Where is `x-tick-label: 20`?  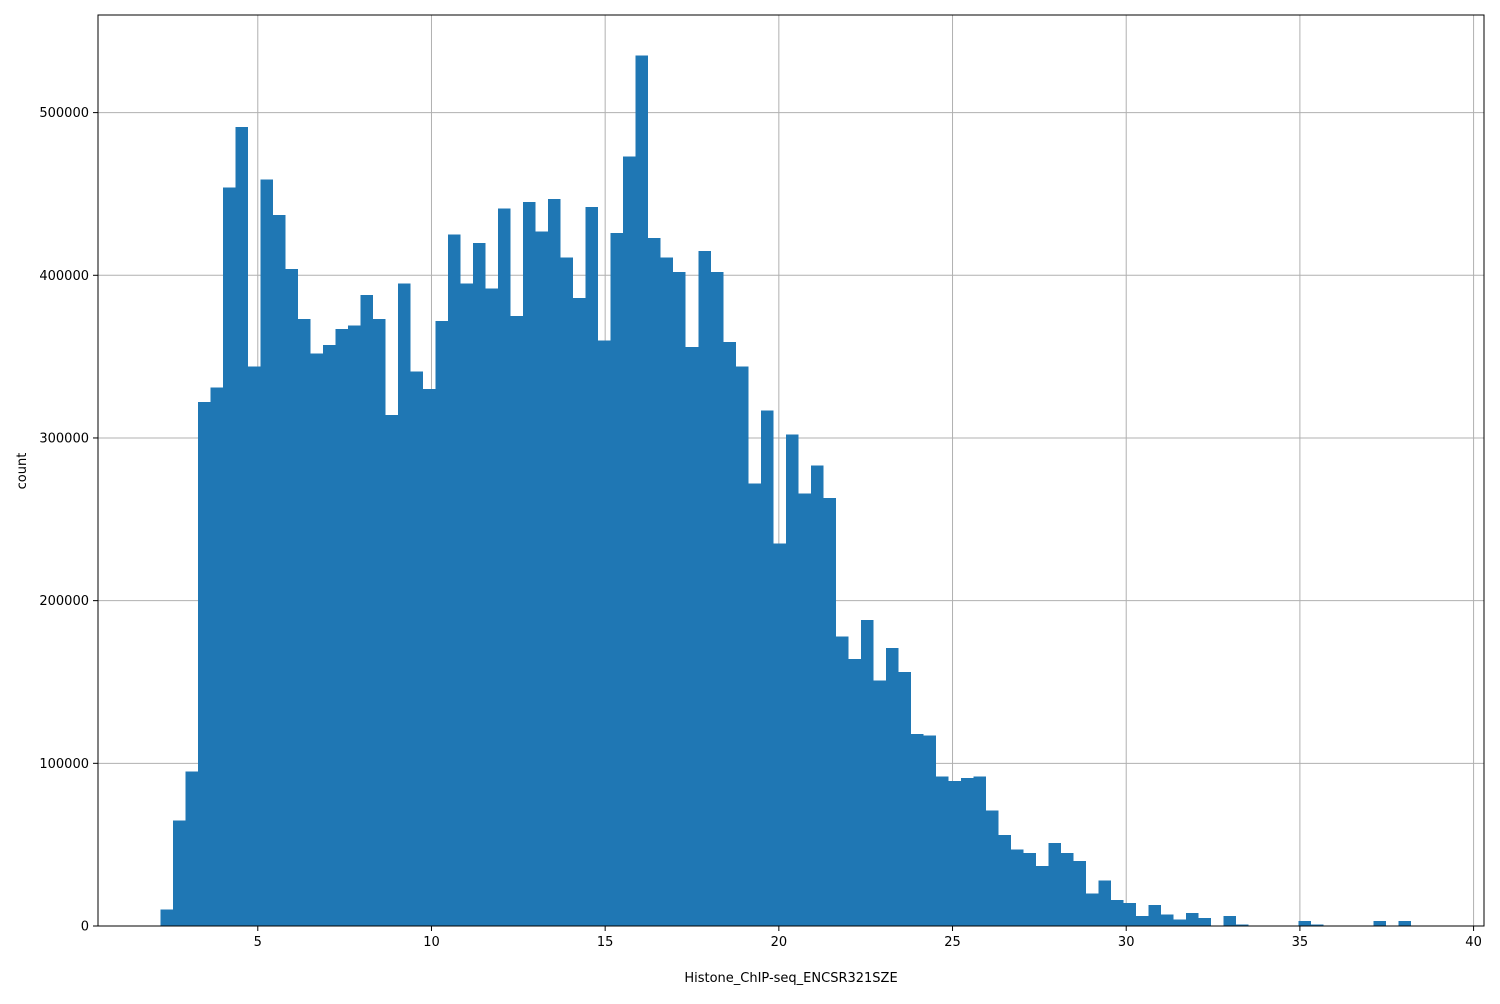 x-tick-label: 20 is located at coordinates (779, 942).